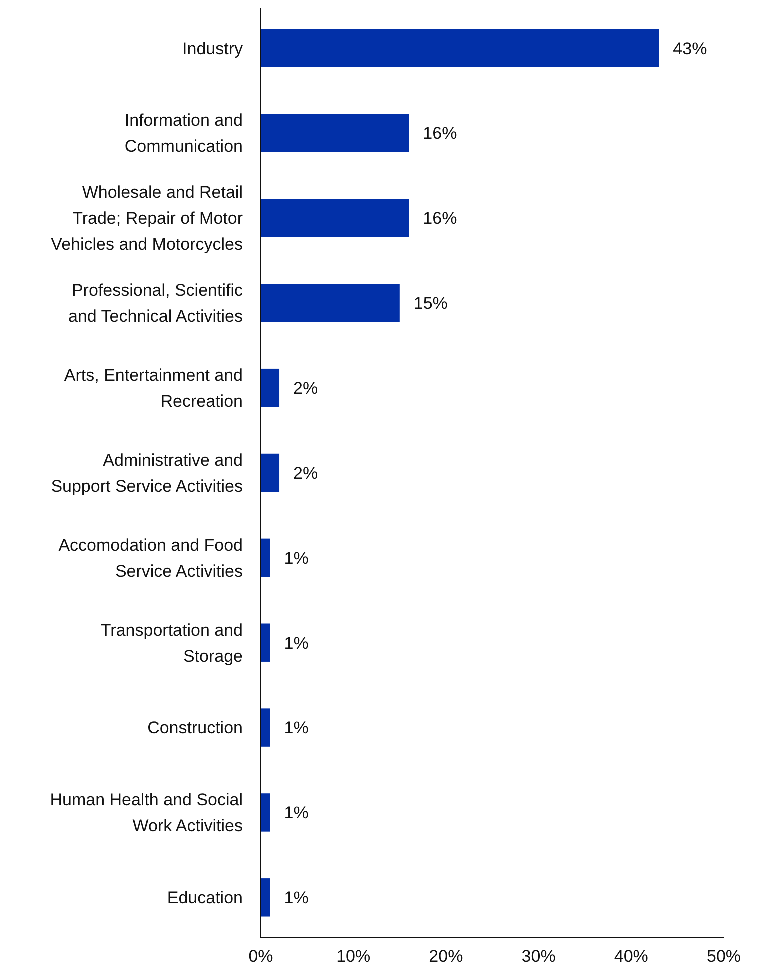  What do you see at coordinates (147, 218) in the screenshot?
I see `y-tick-label: Wholesale and Retail Trade; Repair of Motor Vehicles and Motorcycles` at bounding box center [147, 218].